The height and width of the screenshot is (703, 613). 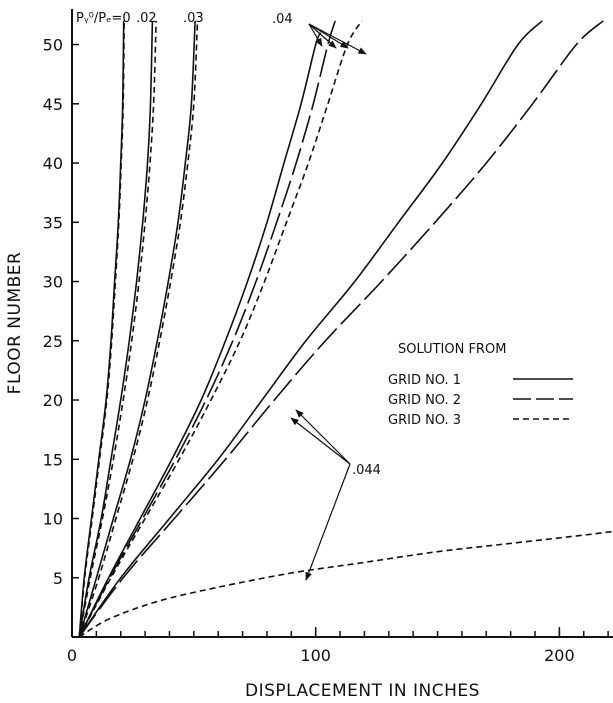 I want to click on y-tick-label: 40, so click(x=53, y=163).